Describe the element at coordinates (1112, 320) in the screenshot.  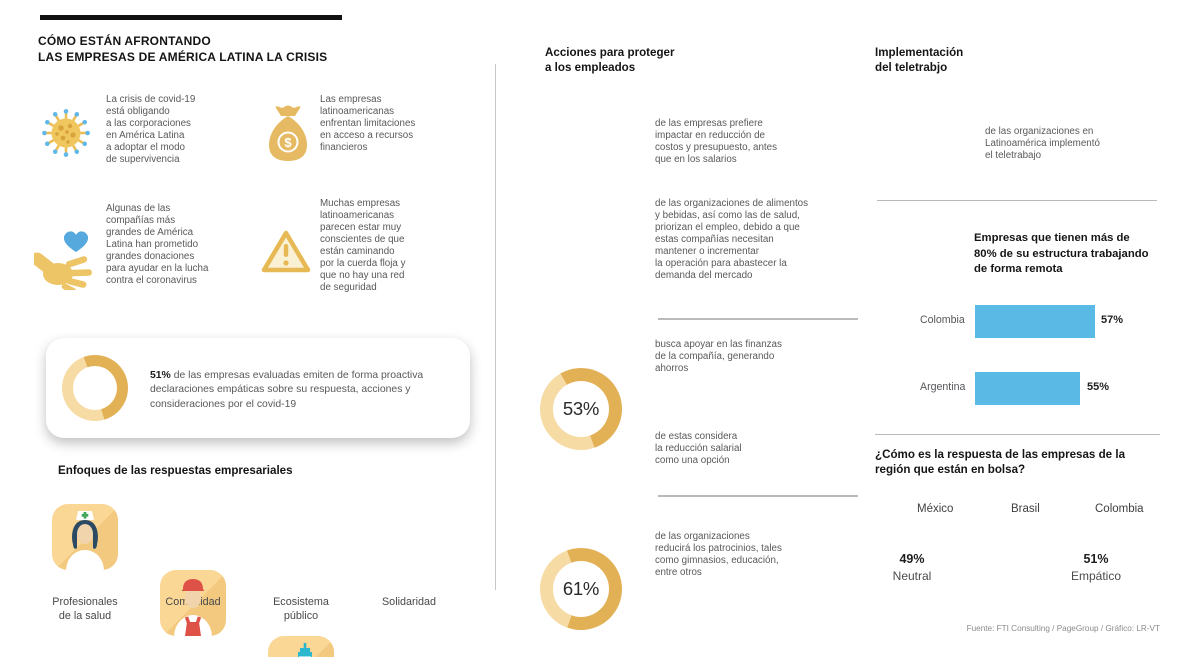
I see `bar-pct-colombia: 57%` at that location.